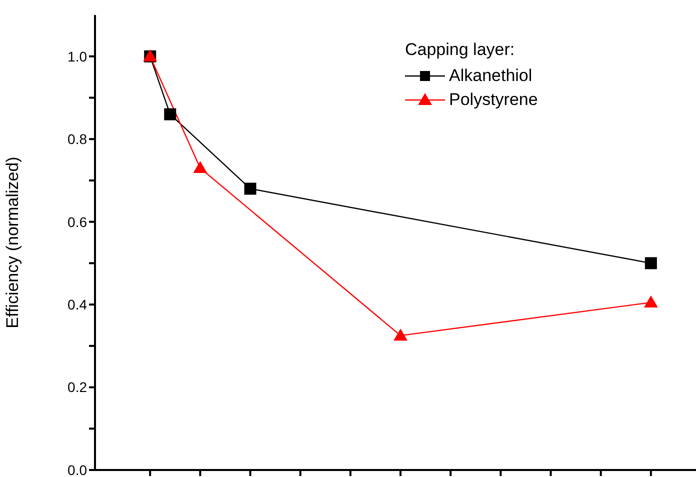 The image size is (696, 477). Describe the element at coordinates (460, 50) in the screenshot. I see `legend-title: Capping layer:` at that location.